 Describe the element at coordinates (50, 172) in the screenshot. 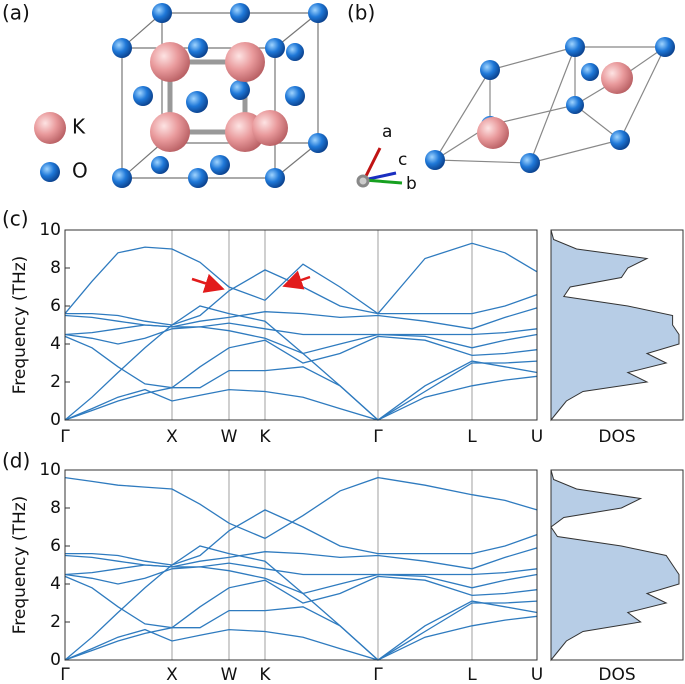

I see `legend-o` at that location.